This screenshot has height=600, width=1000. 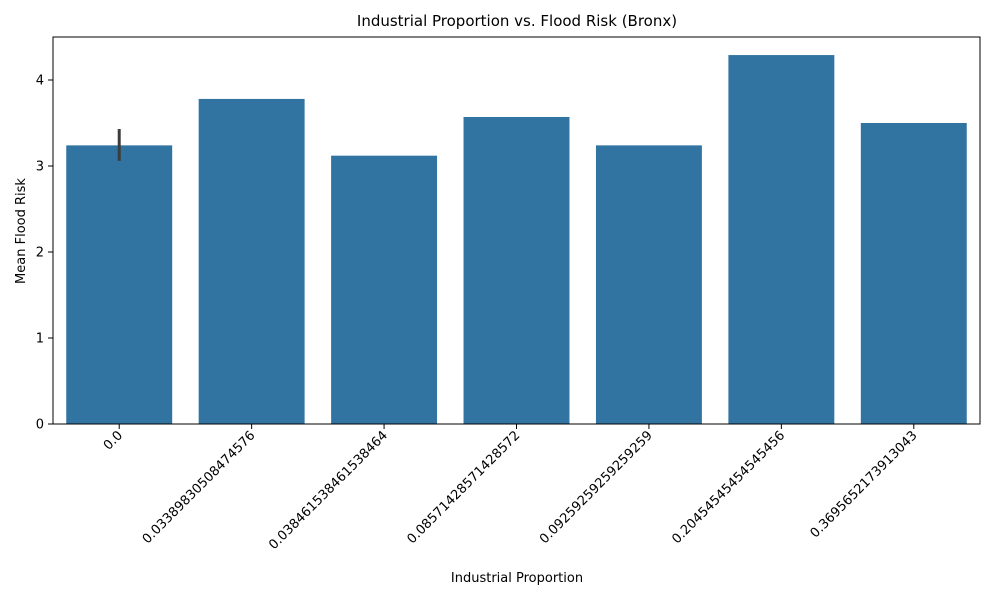 I want to click on x-tick-label: 0.038461538461538464, so click(x=328, y=490).